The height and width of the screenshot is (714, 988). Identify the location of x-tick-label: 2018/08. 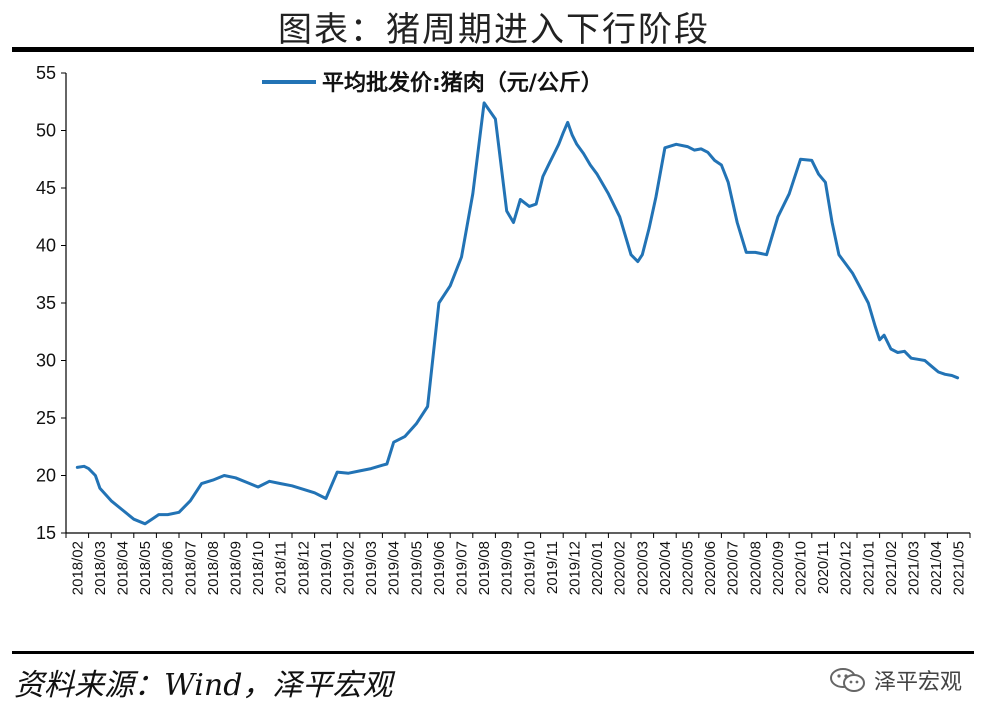
(213, 568).